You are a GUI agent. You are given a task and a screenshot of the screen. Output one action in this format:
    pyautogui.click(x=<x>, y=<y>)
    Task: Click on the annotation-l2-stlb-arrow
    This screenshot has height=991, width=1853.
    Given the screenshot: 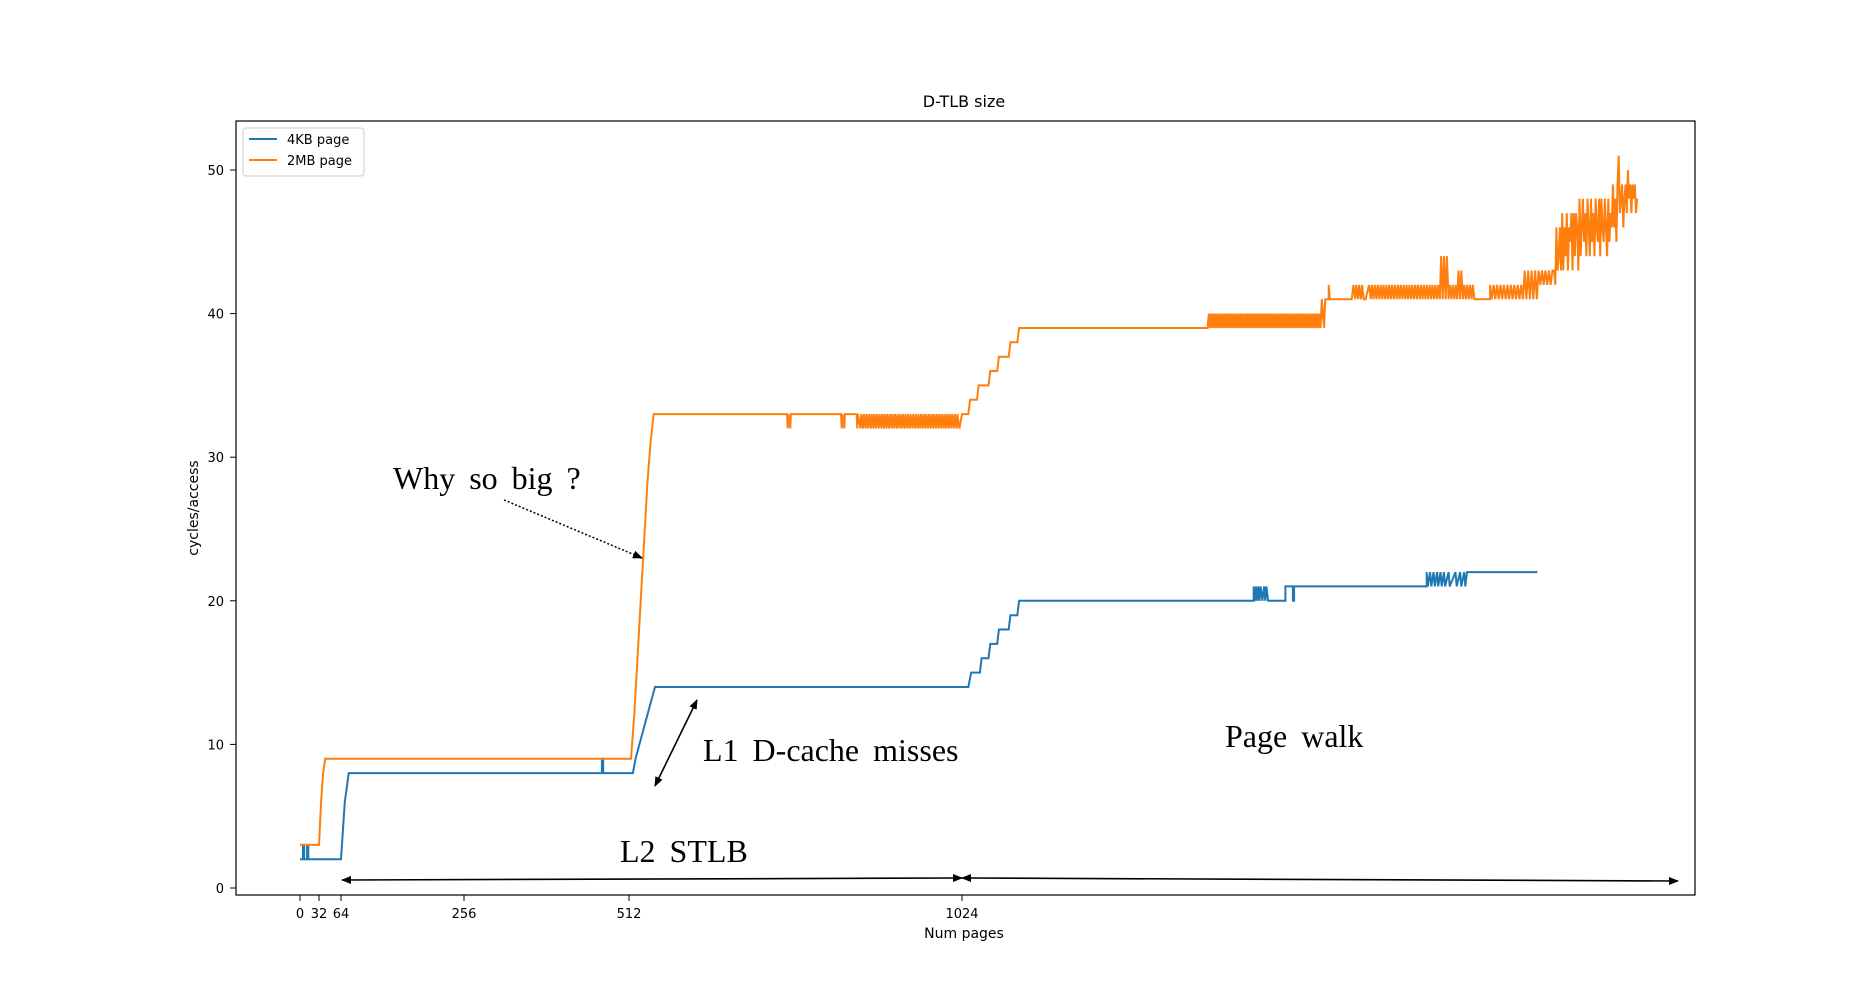 What is the action you would take?
    pyautogui.click(x=652, y=879)
    